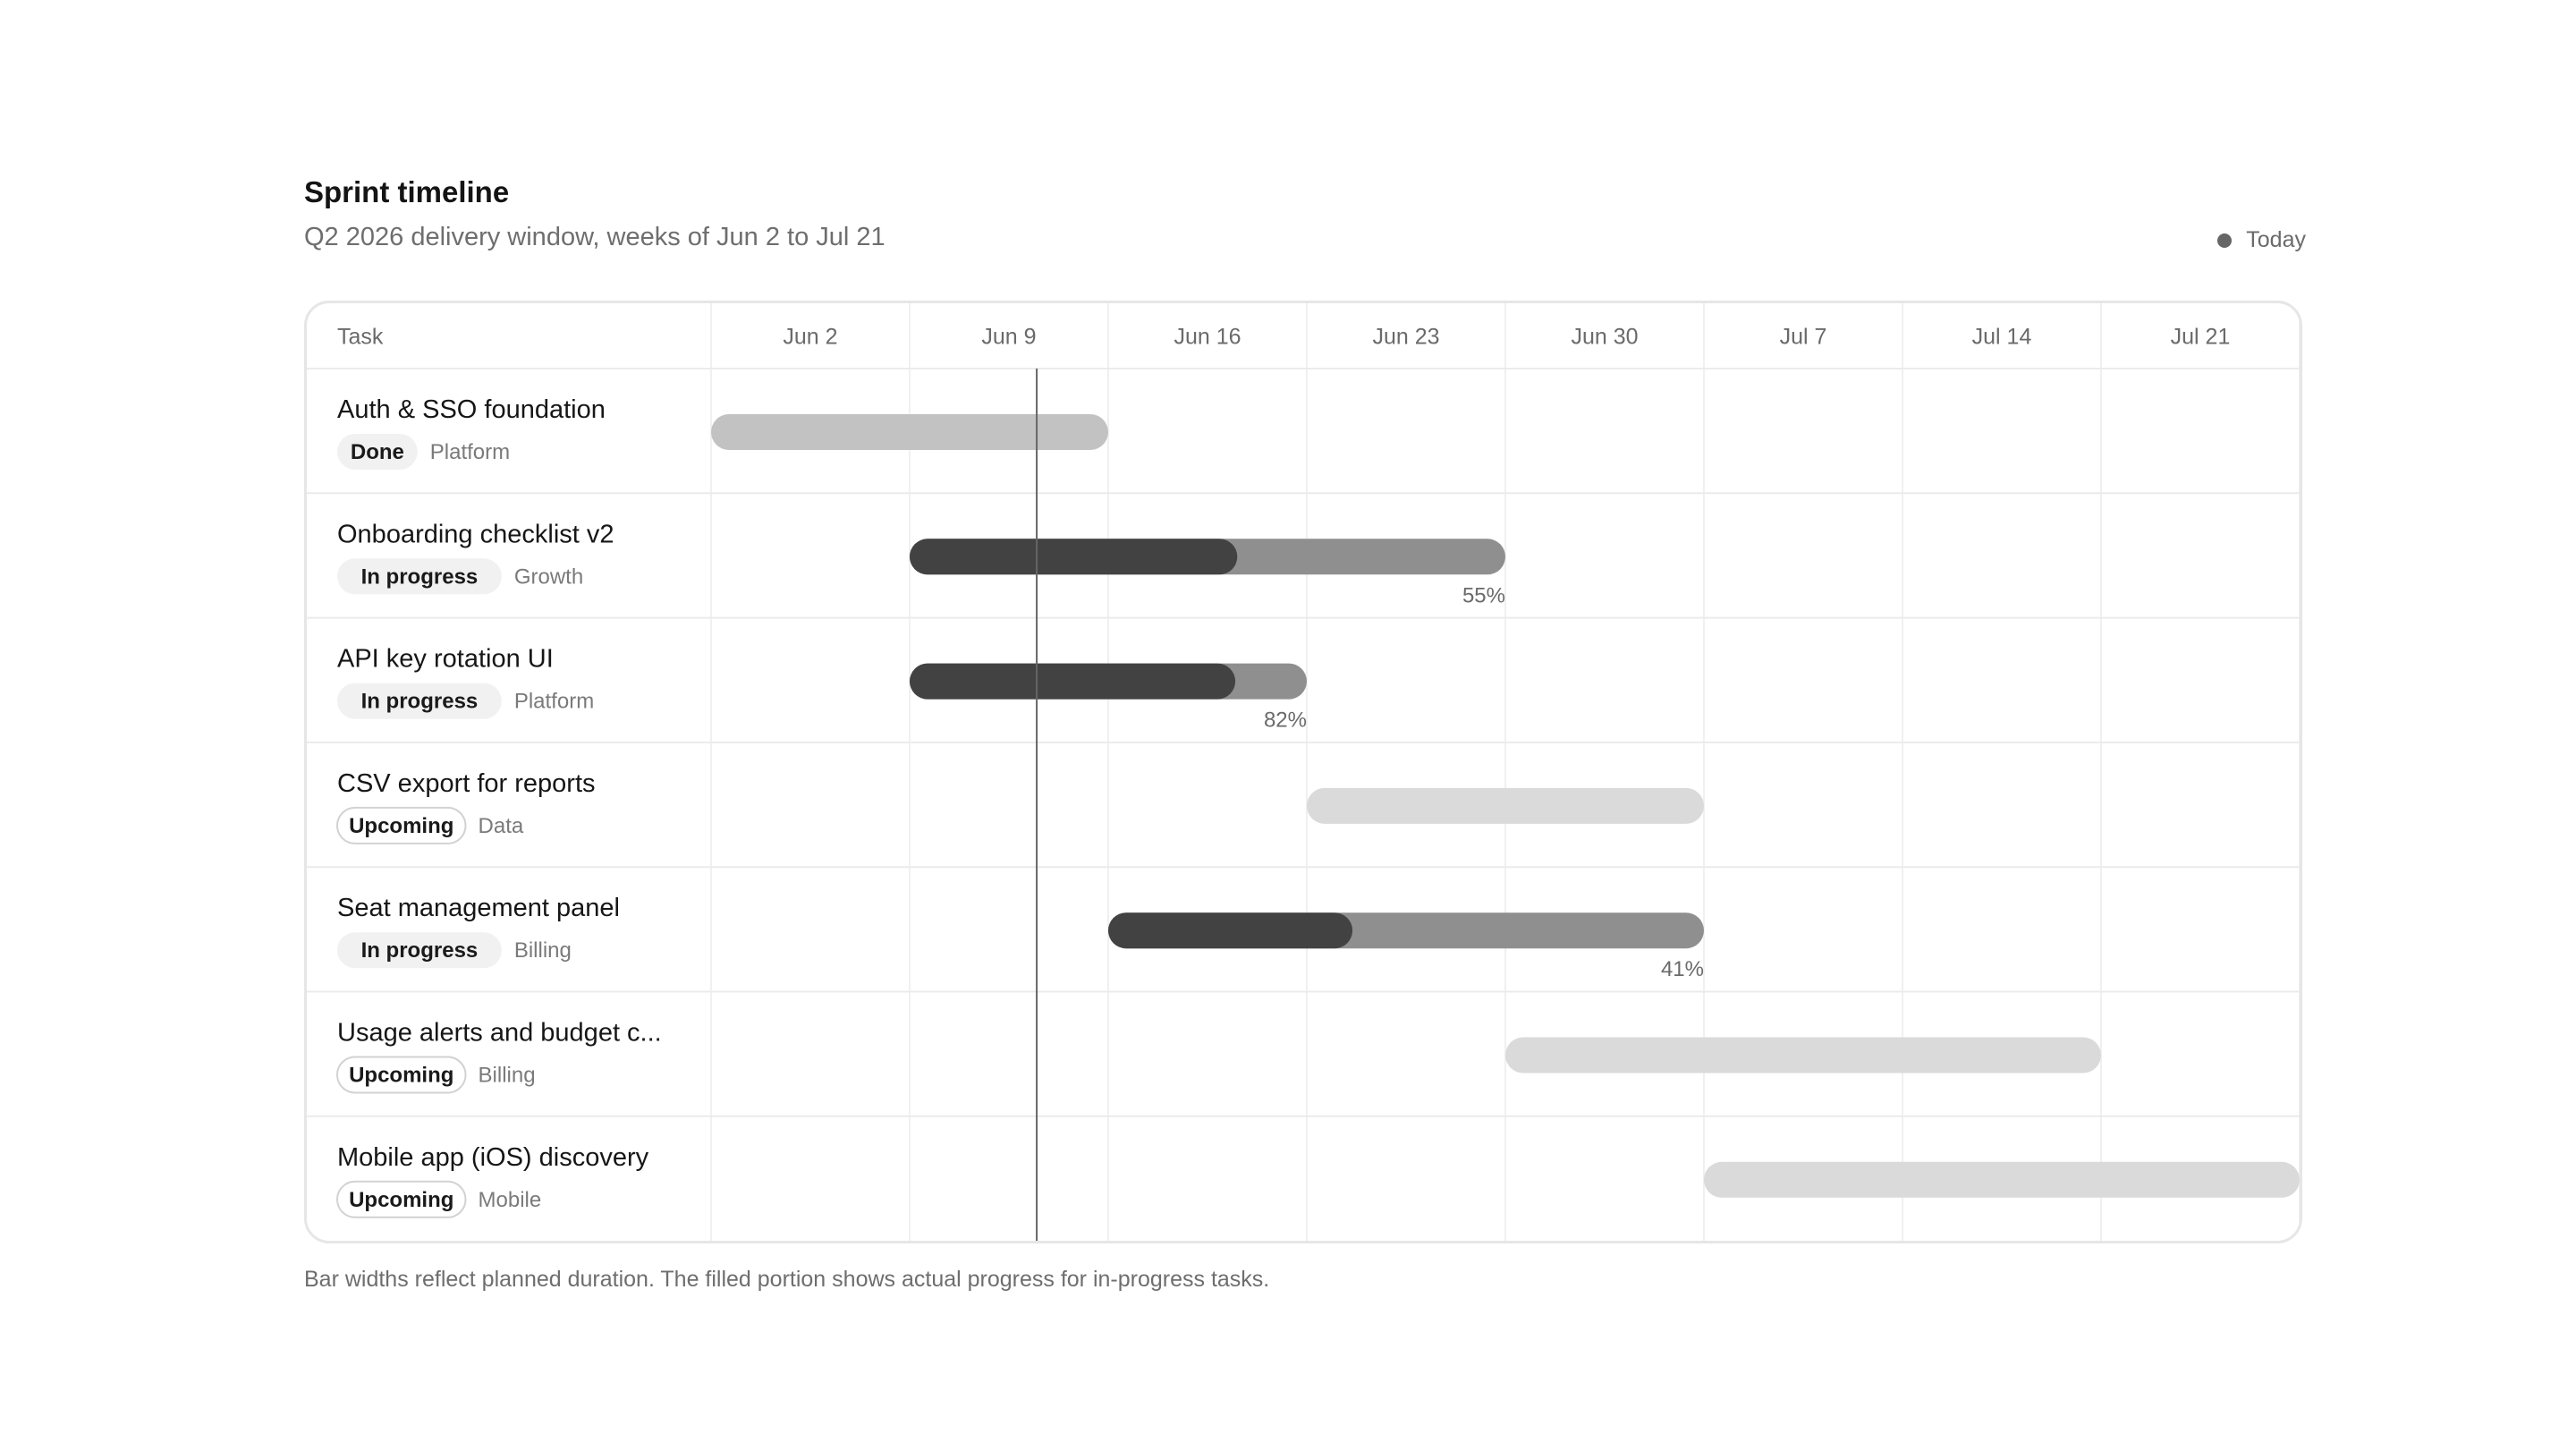  I want to click on progress-percent-label: 41%, so click(1682, 969).